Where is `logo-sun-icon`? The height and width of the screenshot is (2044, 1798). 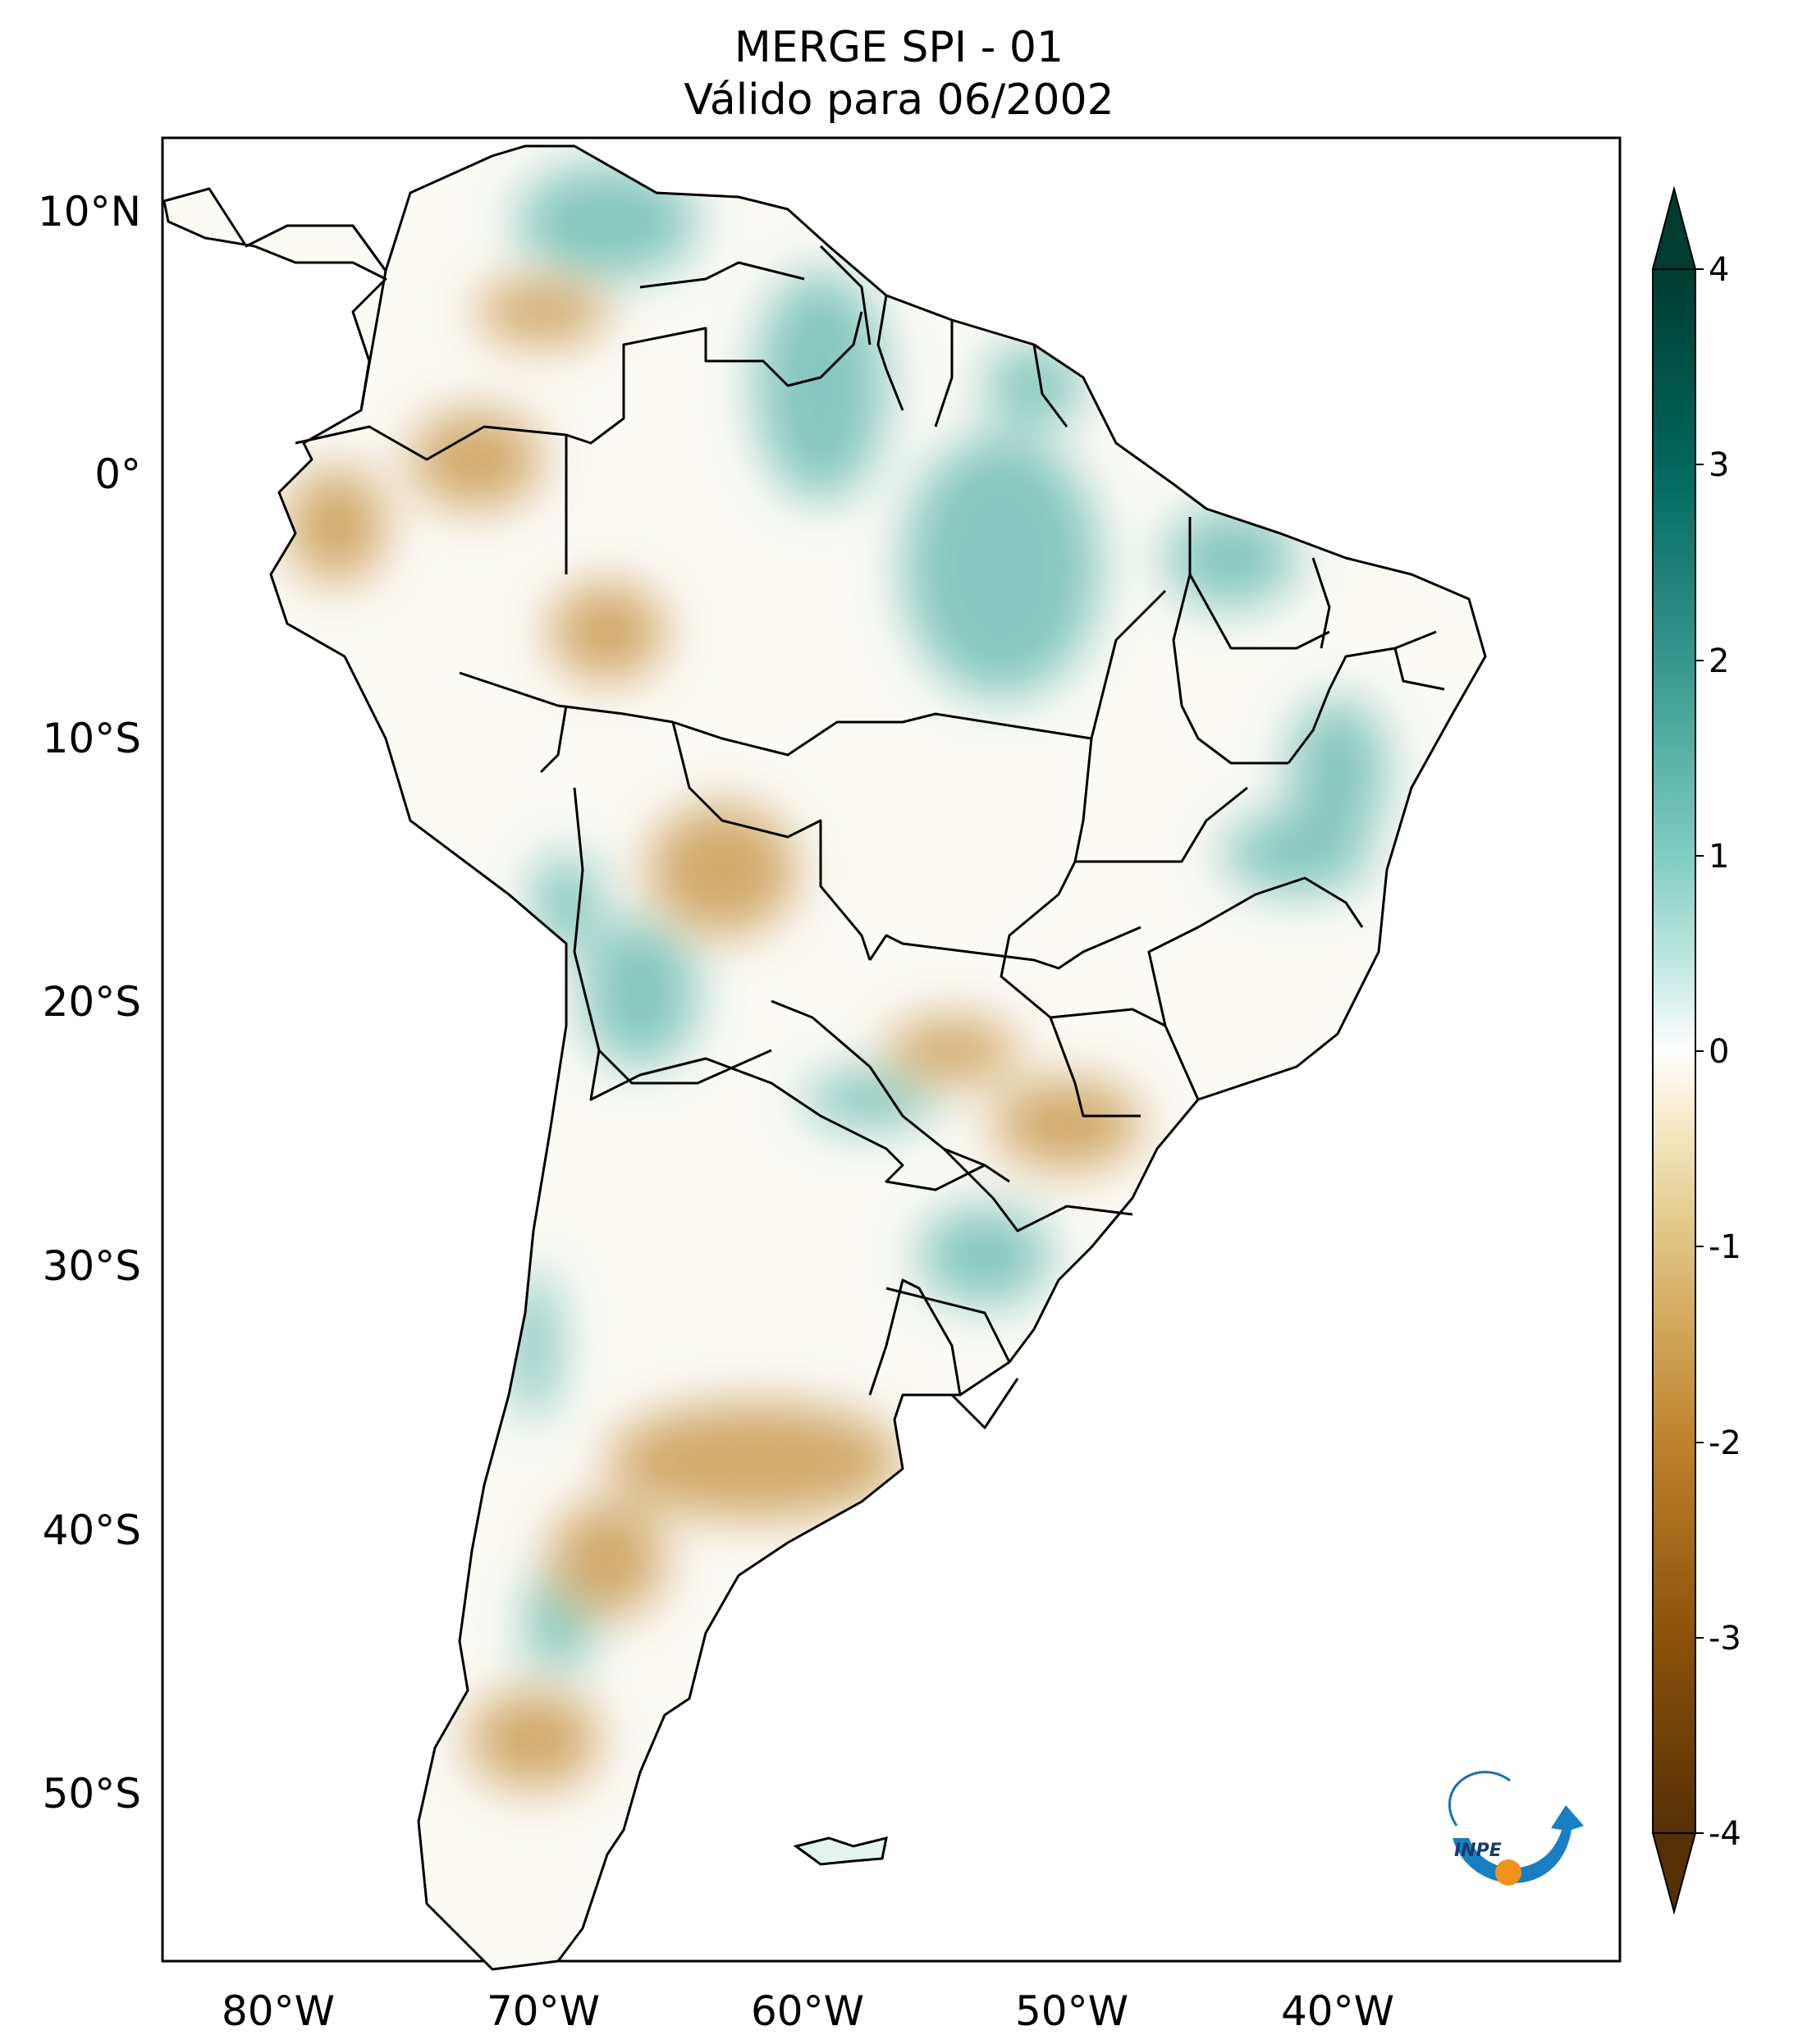 logo-sun-icon is located at coordinates (1508, 1872).